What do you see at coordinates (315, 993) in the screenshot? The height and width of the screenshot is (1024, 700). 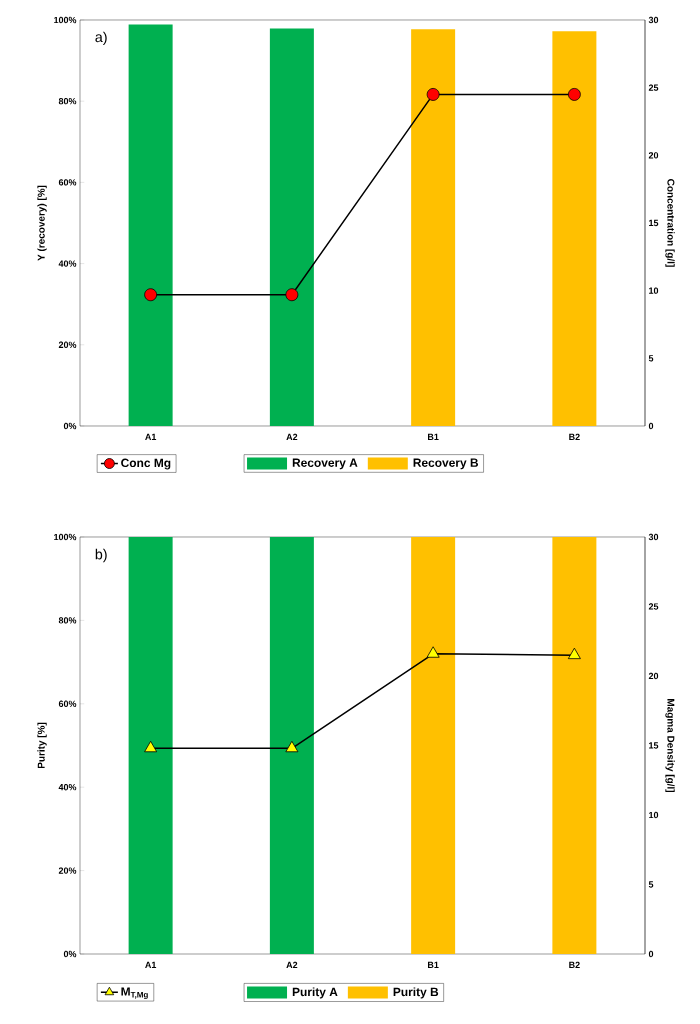 I see `legend-label: Purity A` at bounding box center [315, 993].